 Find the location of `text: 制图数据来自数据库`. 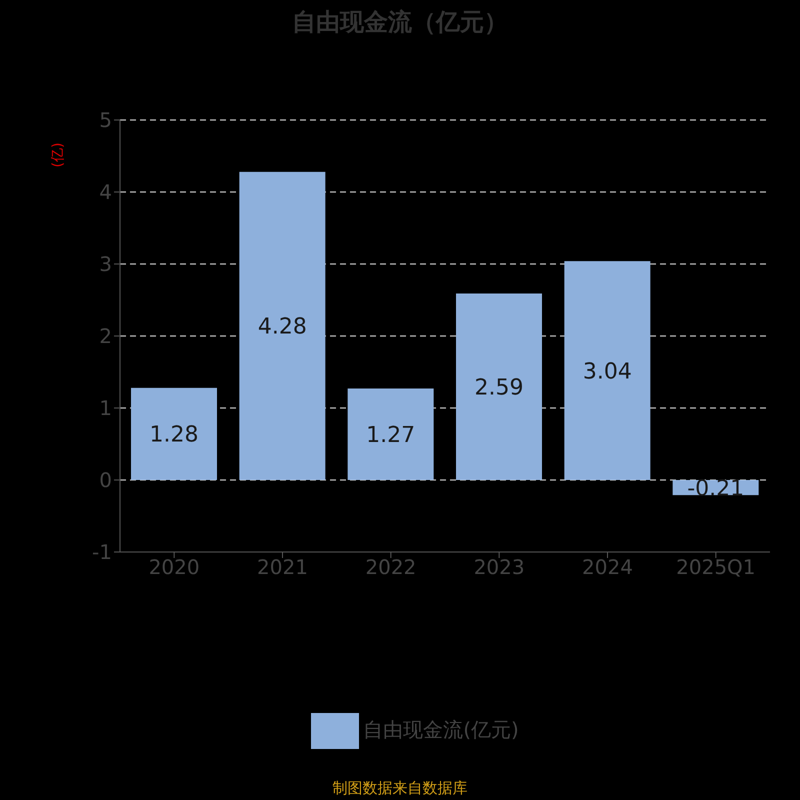

text: 制图数据来自数据库 is located at coordinates (400, 788).